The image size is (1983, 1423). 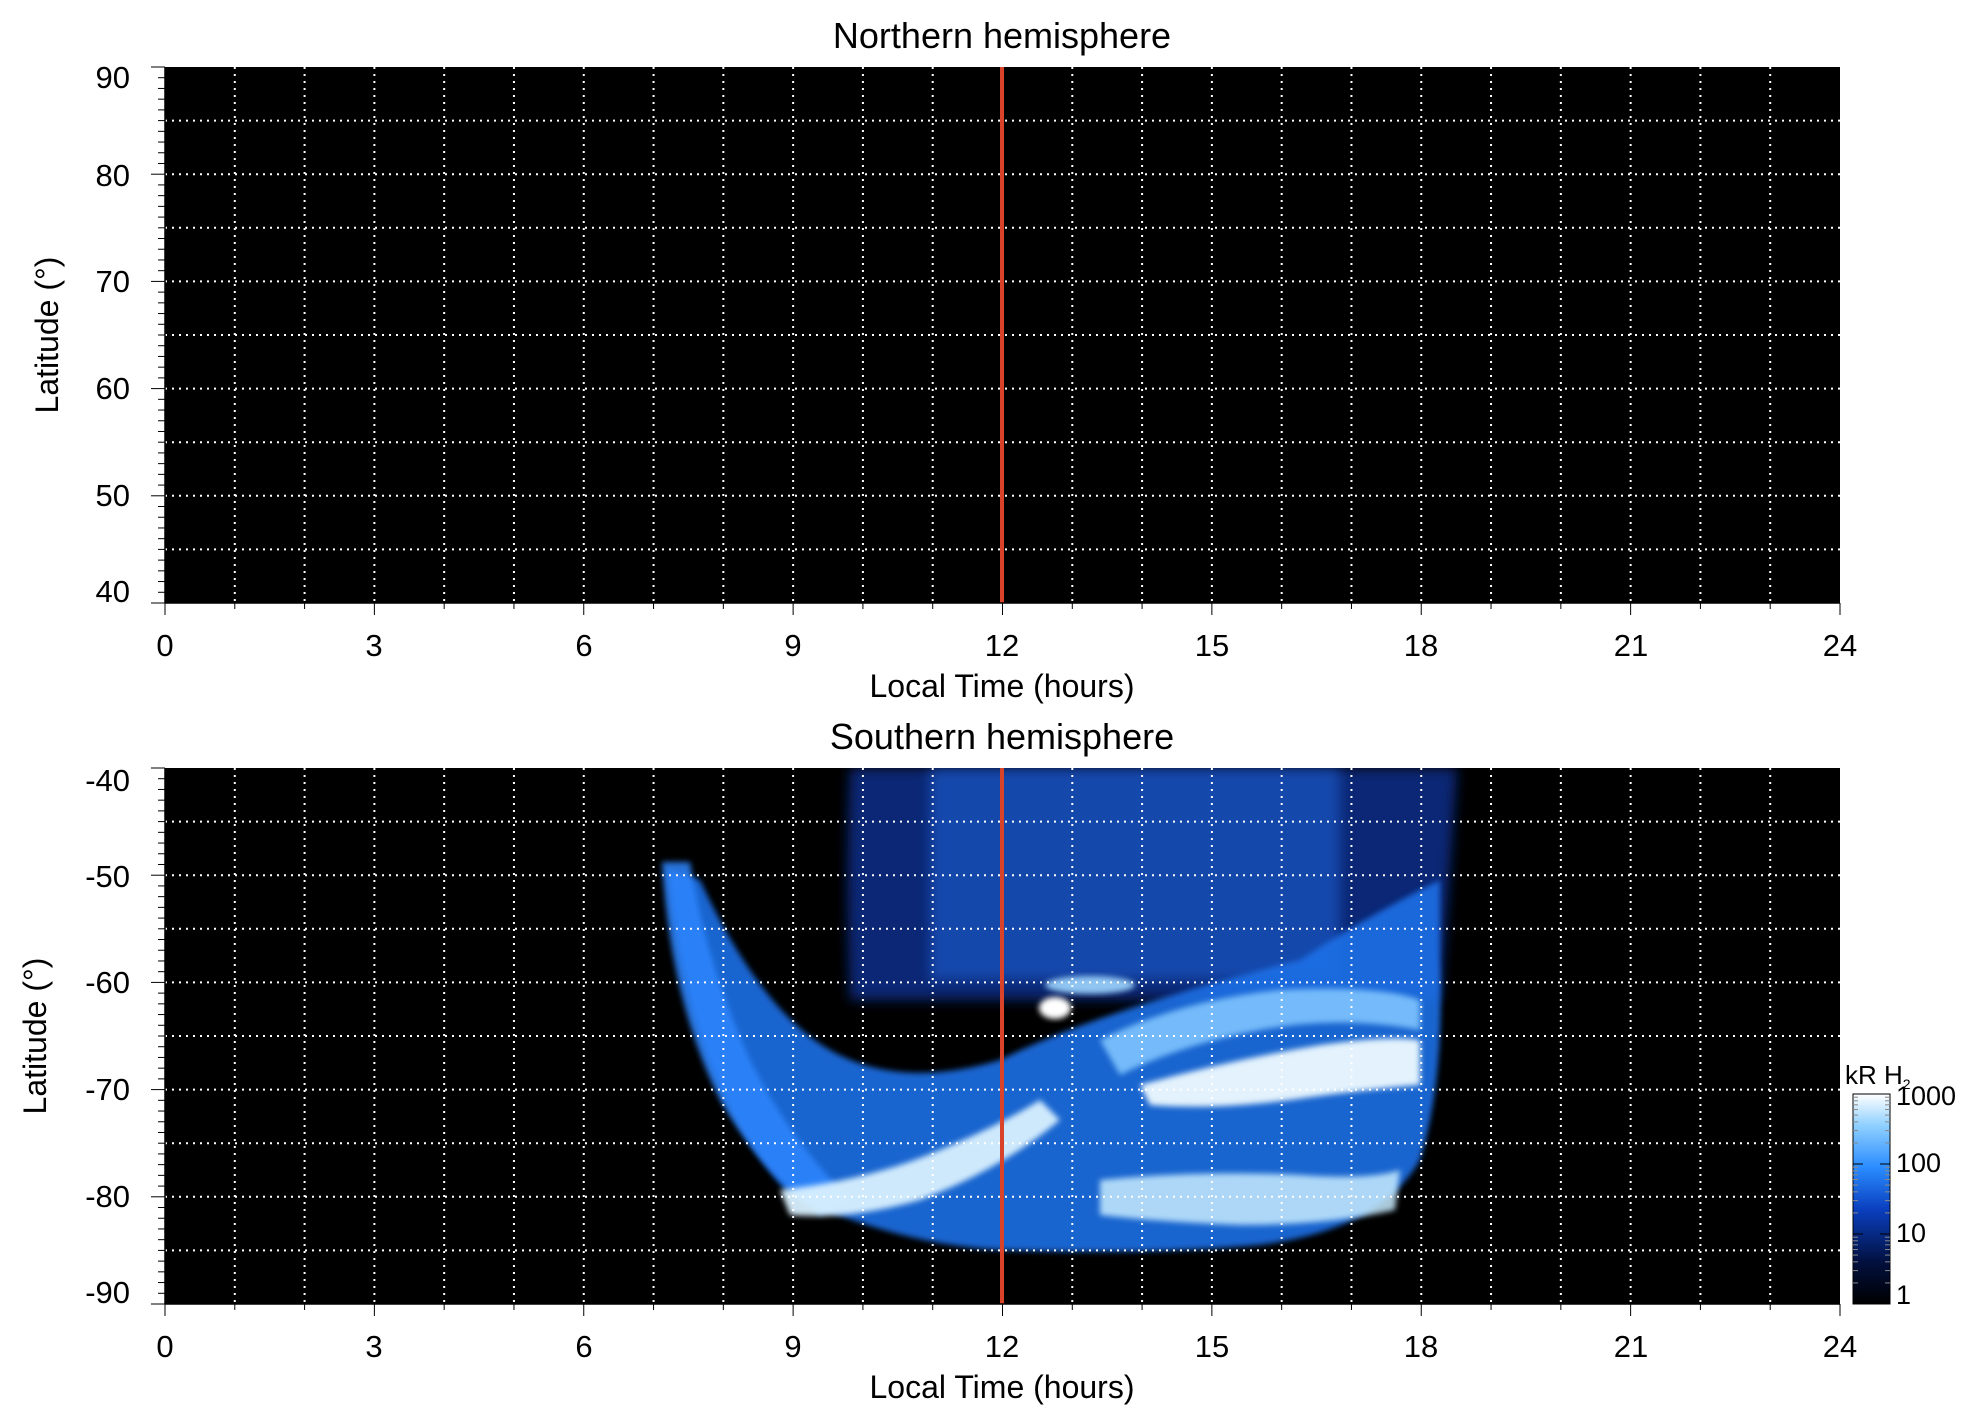 What do you see at coordinates (1903, 1295) in the screenshot?
I see `colorbar-tick-label: 1` at bounding box center [1903, 1295].